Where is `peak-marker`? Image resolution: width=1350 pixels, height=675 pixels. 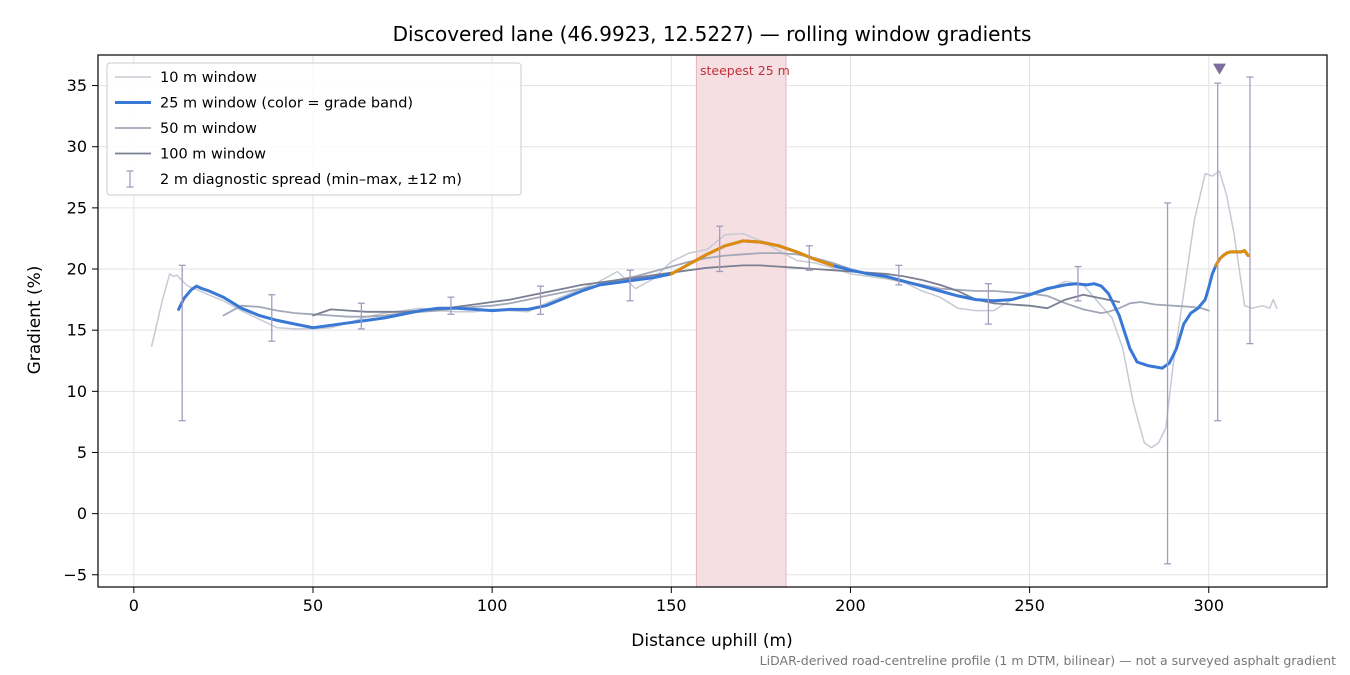
peak-marker is located at coordinates (1220, 69).